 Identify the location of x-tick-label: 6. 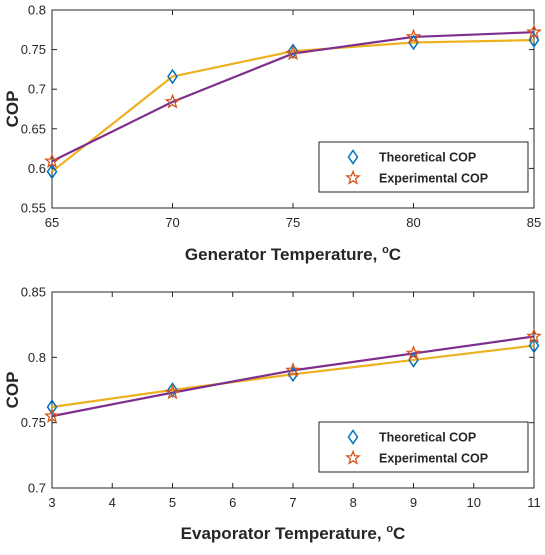
(232, 502).